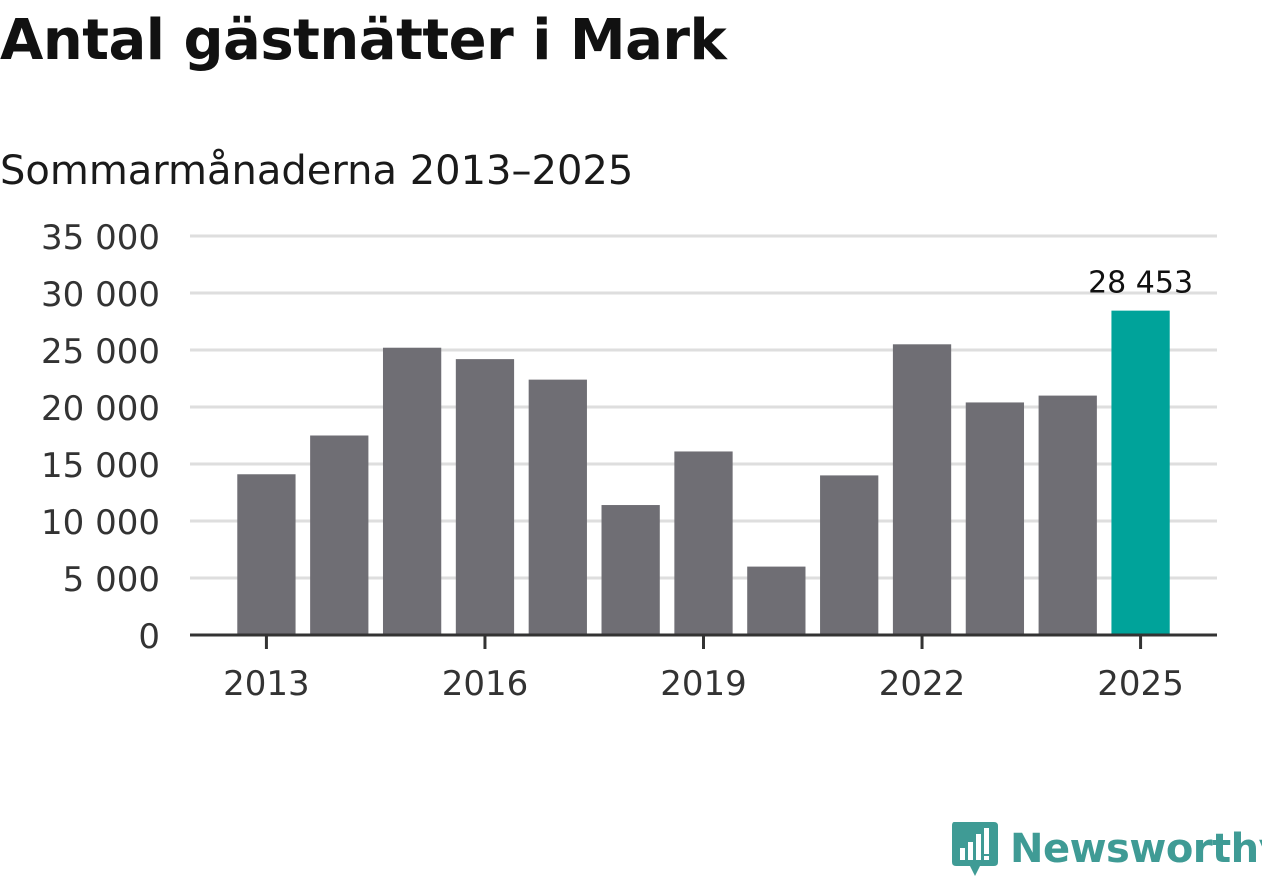 The image size is (1262, 880). I want to click on newsworthy-logo: Newsworthy, so click(1106, 849).